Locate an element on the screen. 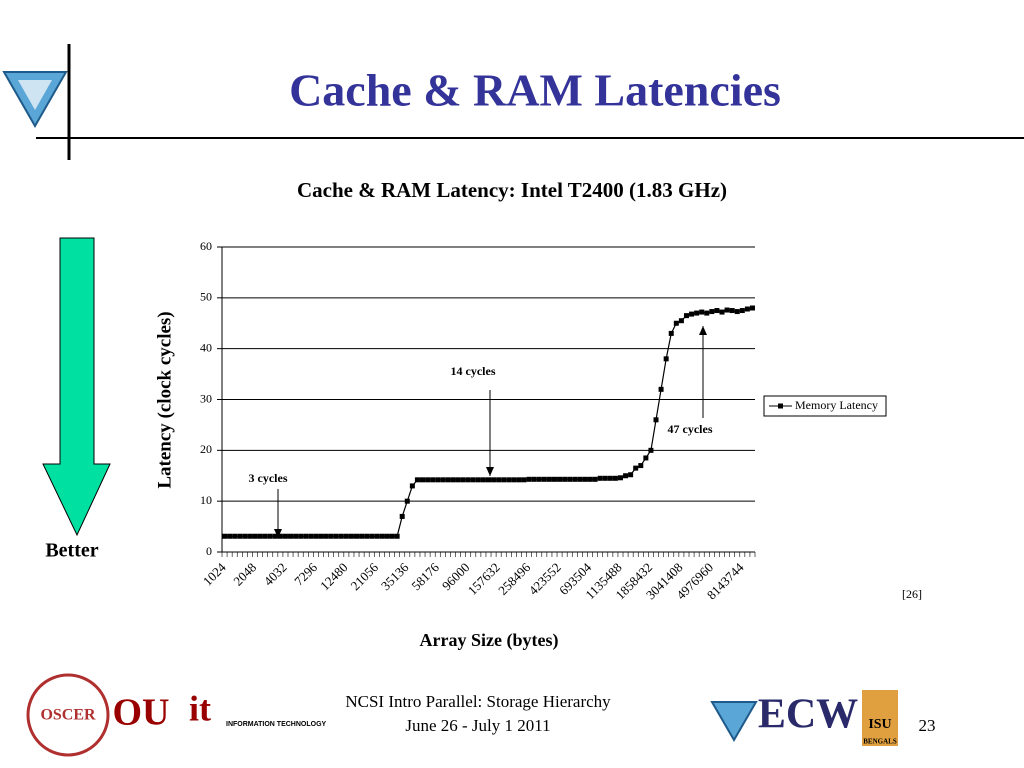 This screenshot has width=1024, height=768. page-number: 23 is located at coordinates (927, 725).